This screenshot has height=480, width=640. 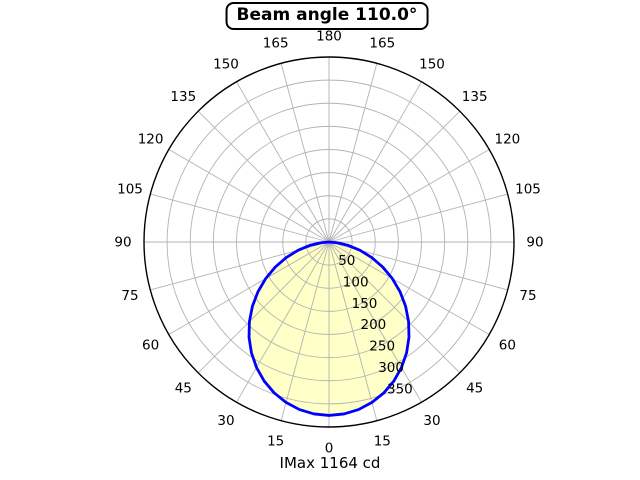 What do you see at coordinates (327, 16) in the screenshot?
I see `chart-title: Beam angle 110.0°` at bounding box center [327, 16].